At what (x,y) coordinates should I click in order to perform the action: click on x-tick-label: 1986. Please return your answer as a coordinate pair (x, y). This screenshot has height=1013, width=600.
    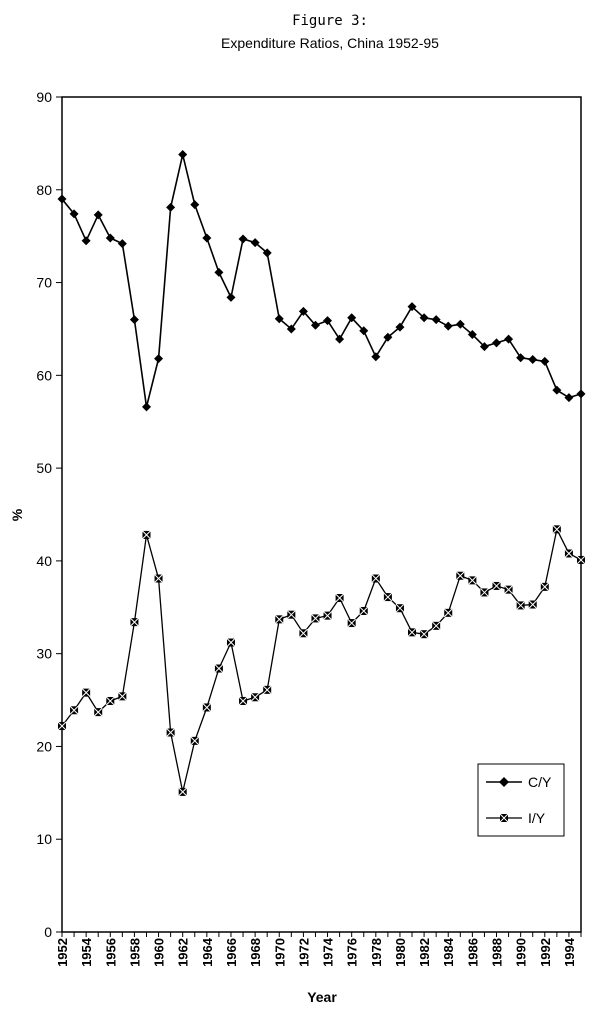
    Looking at the image, I should click on (472, 952).